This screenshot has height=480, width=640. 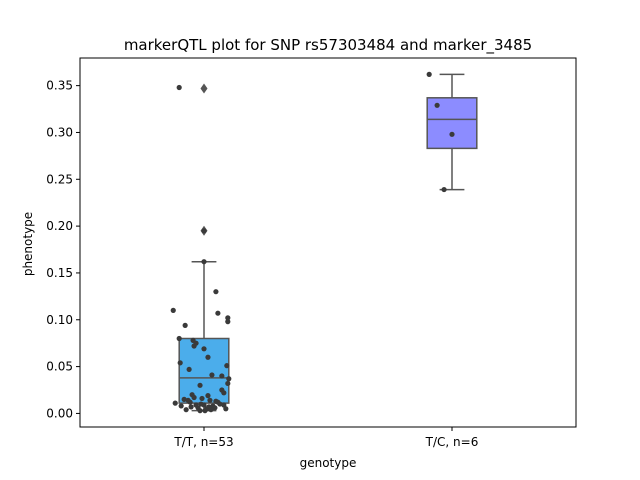 I want to click on y-tick-label: 0.05, so click(x=59, y=367).